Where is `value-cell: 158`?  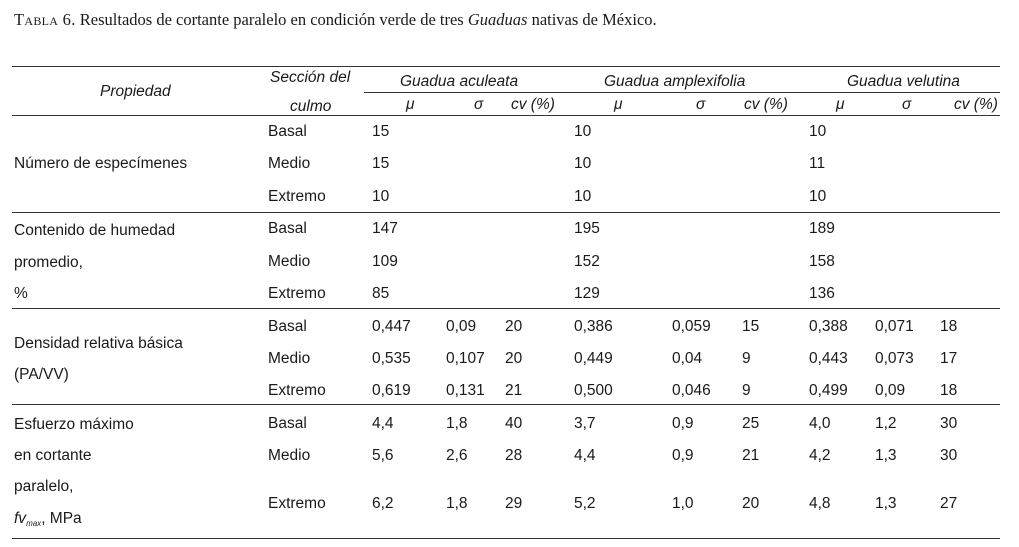 value-cell: 158 is located at coordinates (822, 261).